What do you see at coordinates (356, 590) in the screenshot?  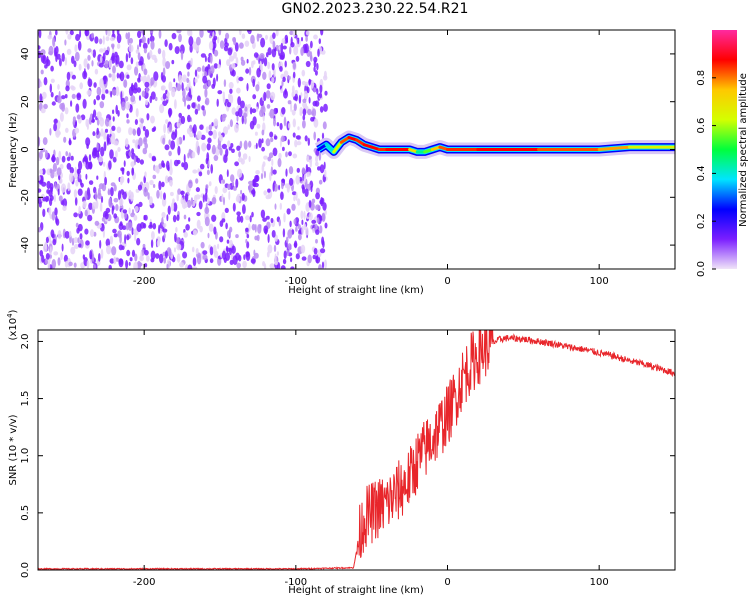 I see `snr-x-label: Height of straight line (km)` at bounding box center [356, 590].